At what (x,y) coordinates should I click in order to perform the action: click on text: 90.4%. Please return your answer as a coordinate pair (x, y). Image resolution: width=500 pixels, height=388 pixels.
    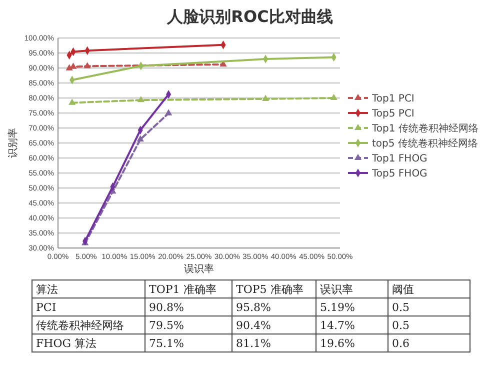
    Looking at the image, I should click on (253, 325).